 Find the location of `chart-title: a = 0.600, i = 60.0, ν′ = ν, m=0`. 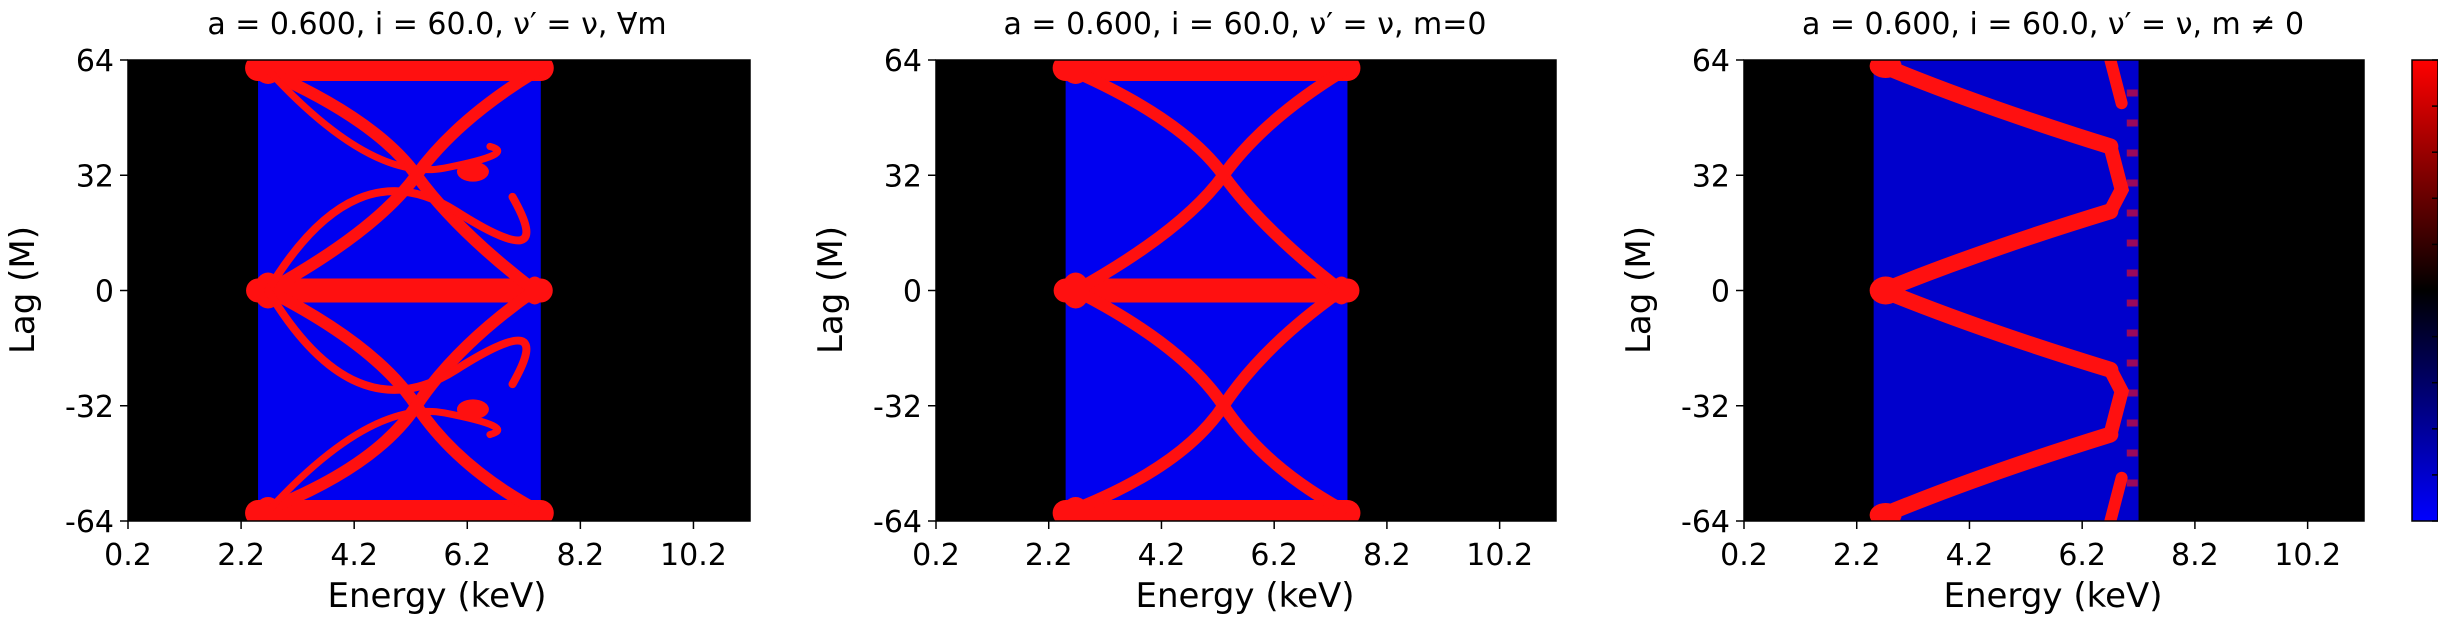

chart-title: a = 0.600, i = 60.0, ν′ = ν, m=0 is located at coordinates (1244, 24).